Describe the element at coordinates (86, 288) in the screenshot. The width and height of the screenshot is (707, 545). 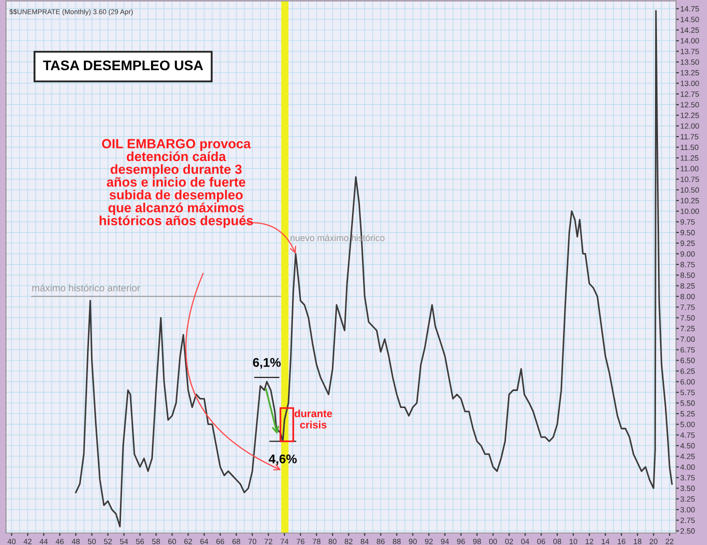
I see `ref-line-label: máximo histórico anterior` at that location.